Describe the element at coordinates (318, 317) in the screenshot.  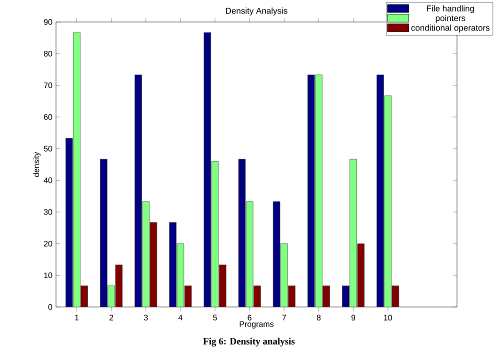
I see `x-tick-label: 8` at that location.